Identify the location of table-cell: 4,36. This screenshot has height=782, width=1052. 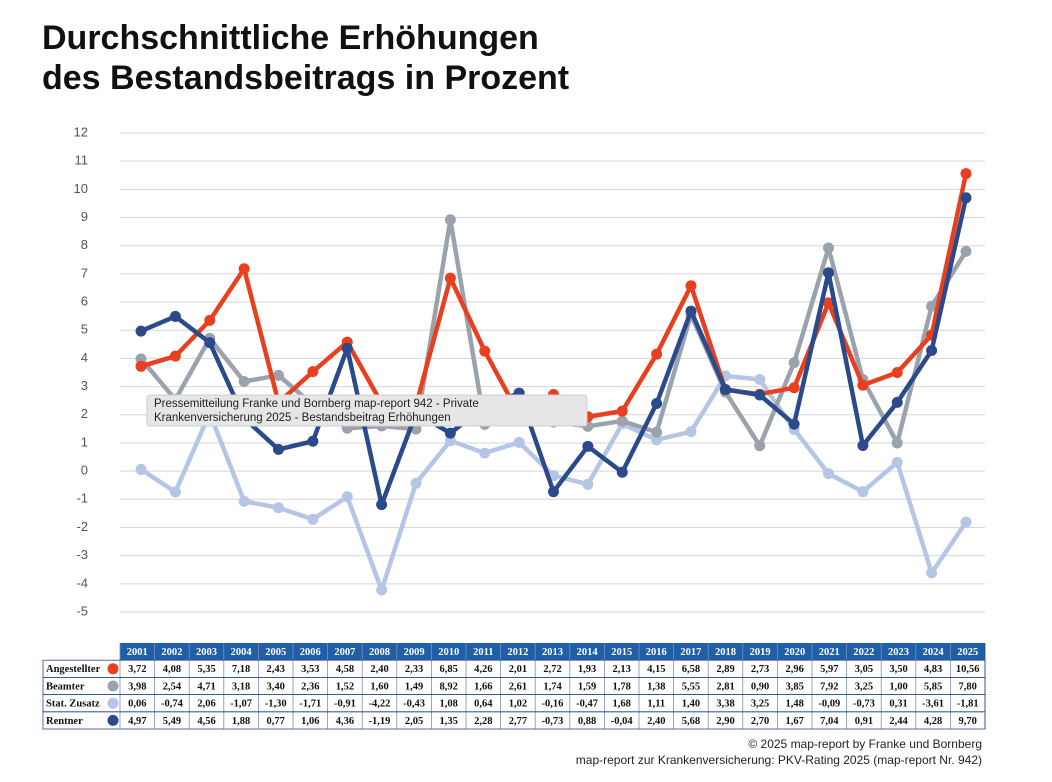
(345, 721).